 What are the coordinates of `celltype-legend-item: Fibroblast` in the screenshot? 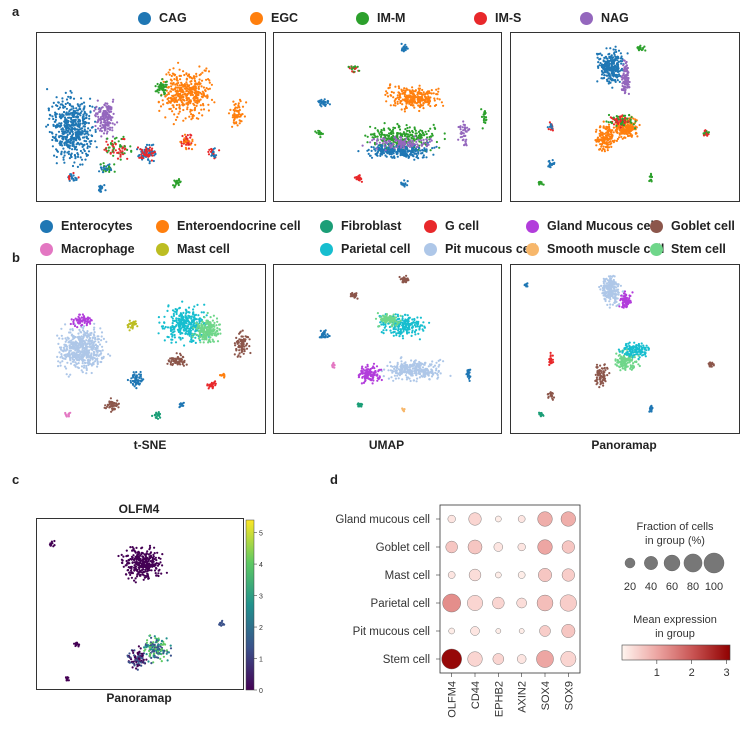 It's located at (360, 226).